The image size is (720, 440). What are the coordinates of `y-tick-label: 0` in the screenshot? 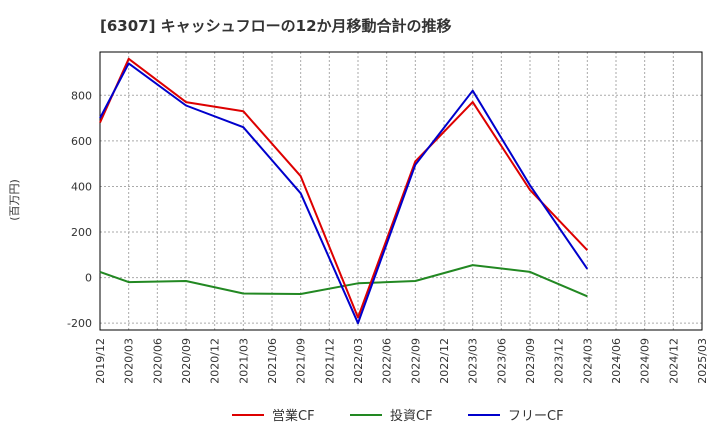 It's located at (88, 278).